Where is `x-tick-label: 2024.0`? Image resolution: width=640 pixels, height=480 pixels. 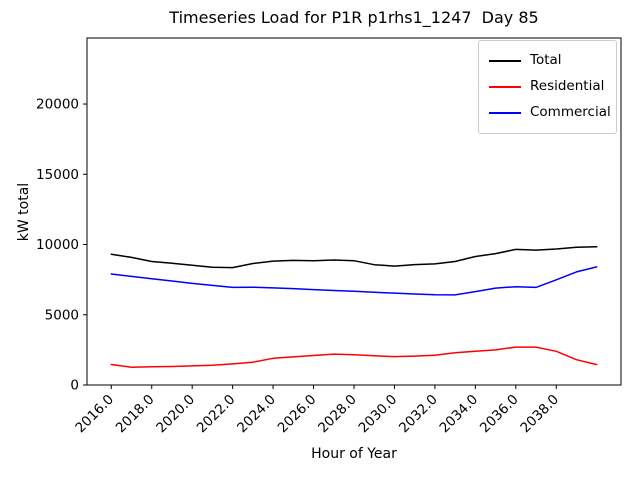
x-tick-label: 2024.0 is located at coordinates (256, 414).